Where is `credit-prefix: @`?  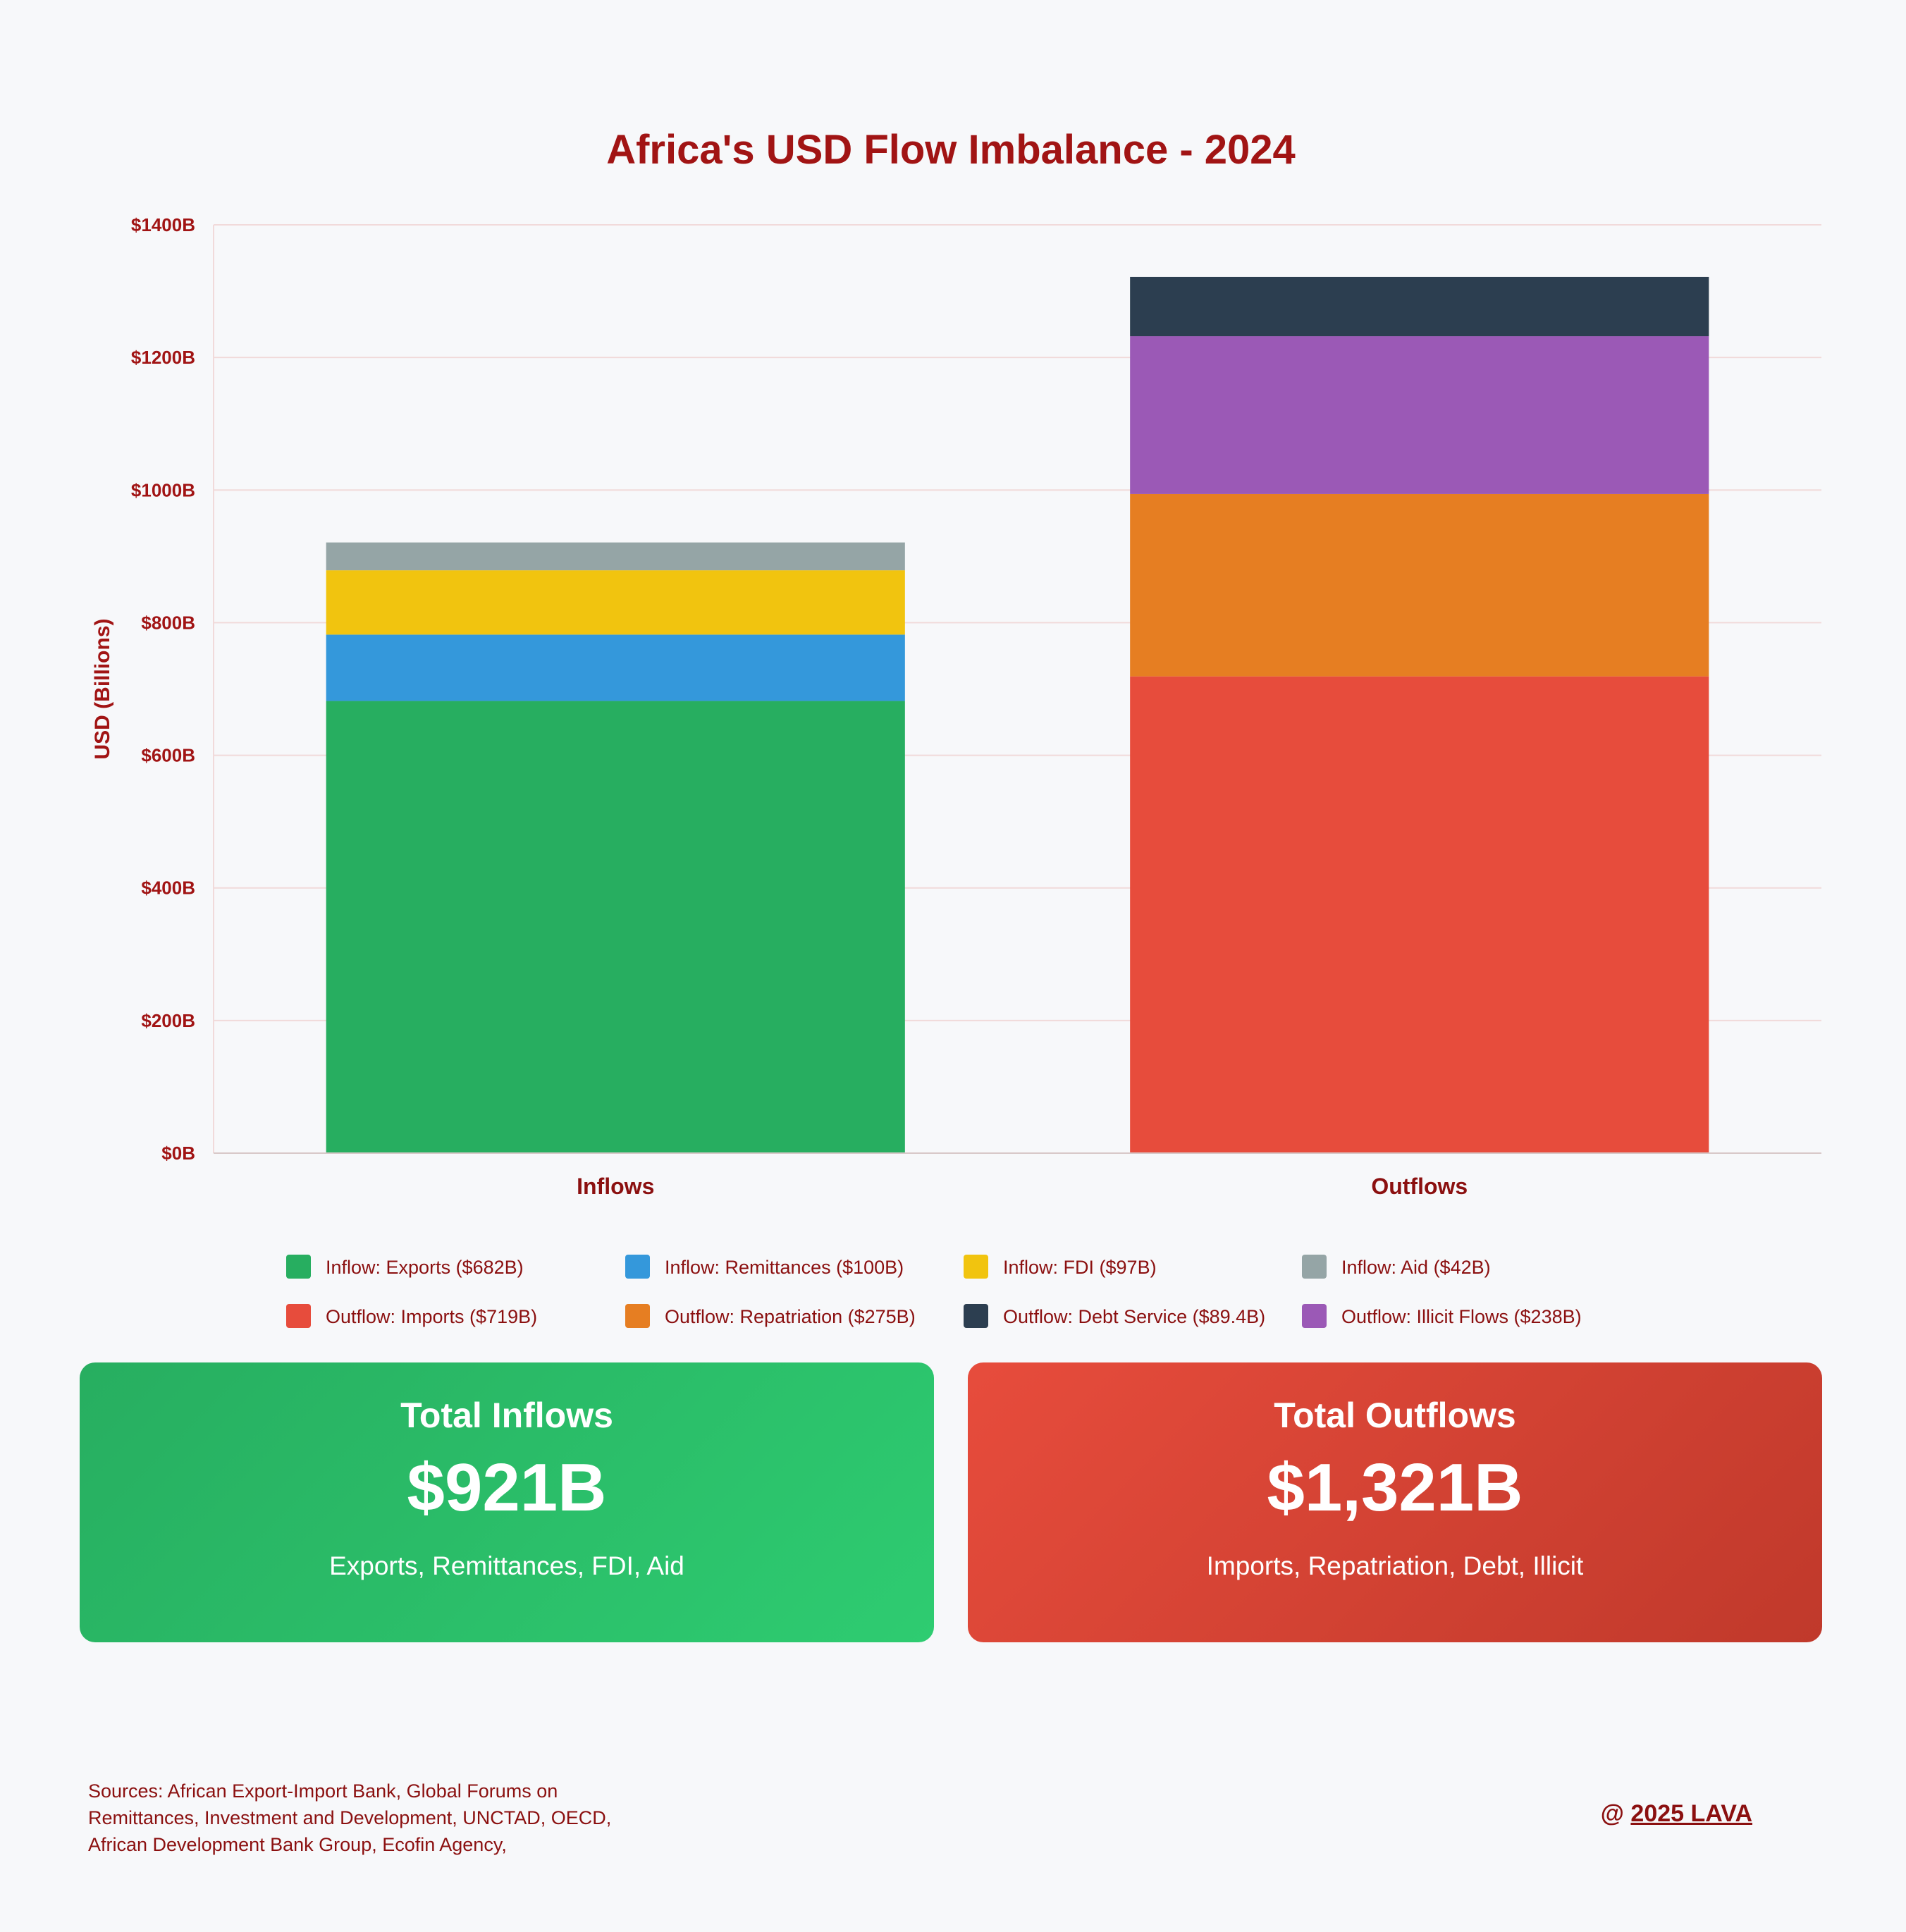 credit-prefix: @ is located at coordinates (1615, 1813).